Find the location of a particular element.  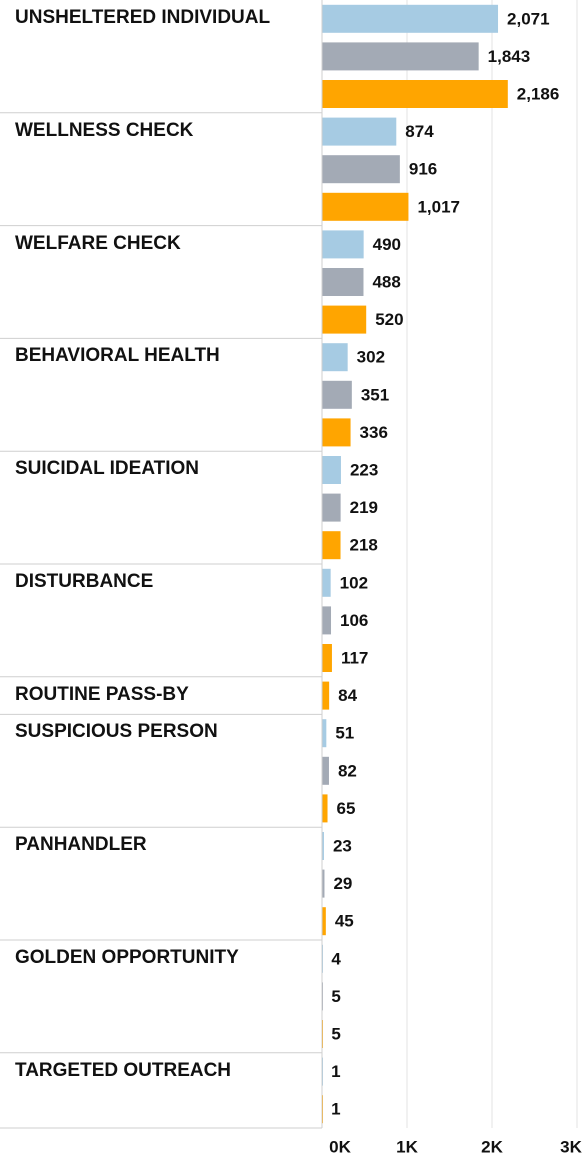

value-label: 219 is located at coordinates (364, 507).